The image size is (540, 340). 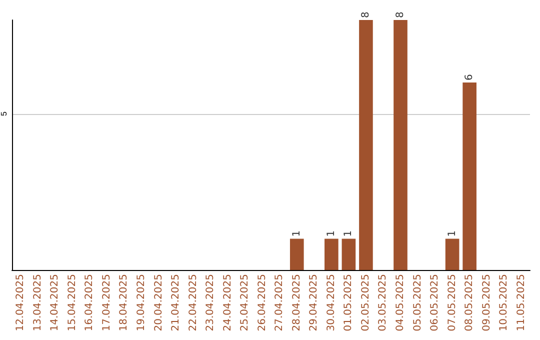 What do you see at coordinates (38, 303) in the screenshot?
I see `x-tick-label: 13.04.2025` at bounding box center [38, 303].